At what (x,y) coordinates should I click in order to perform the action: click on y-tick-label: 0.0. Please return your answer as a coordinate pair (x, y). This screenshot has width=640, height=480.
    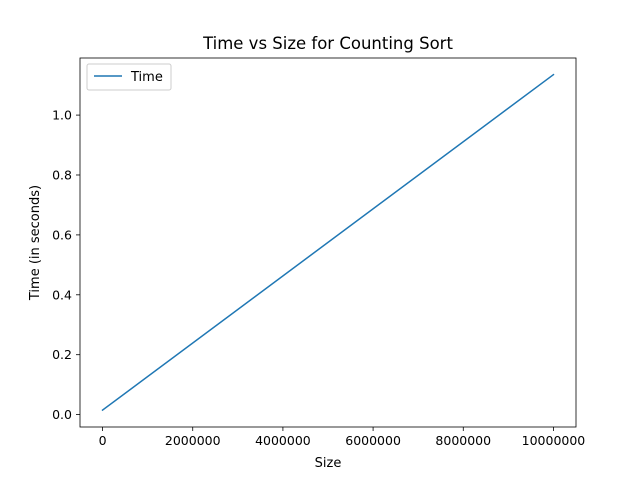
    Looking at the image, I should click on (62, 414).